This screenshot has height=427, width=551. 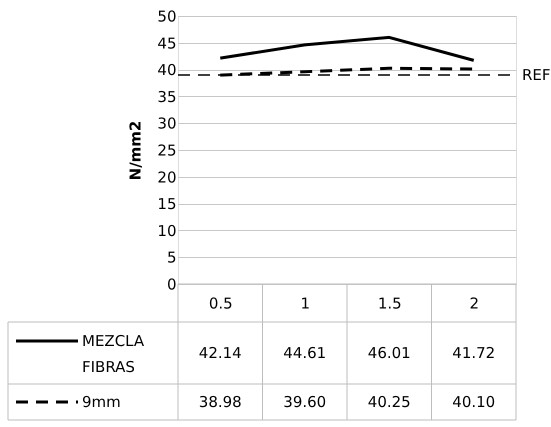 What do you see at coordinates (166, 123) in the screenshot?
I see `y-tick-label: 30` at bounding box center [166, 123].